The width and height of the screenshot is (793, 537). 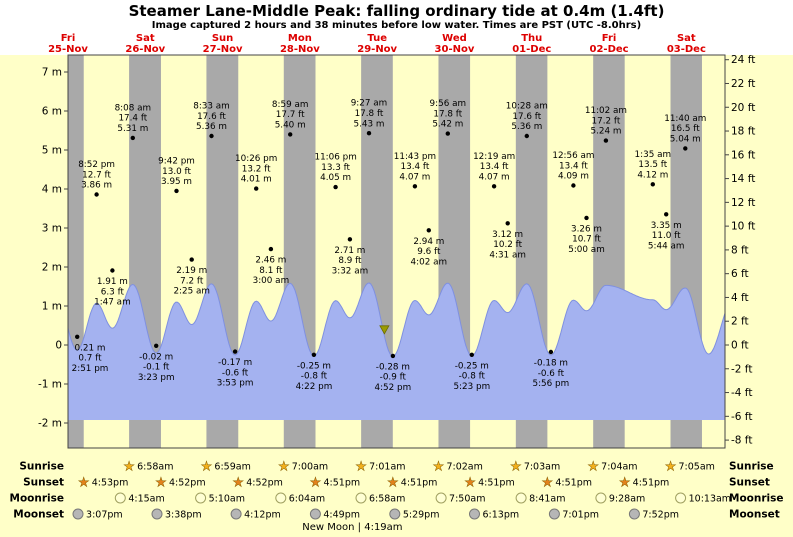 I want to click on tide-event-label: -0.9 ft, so click(x=393, y=378).